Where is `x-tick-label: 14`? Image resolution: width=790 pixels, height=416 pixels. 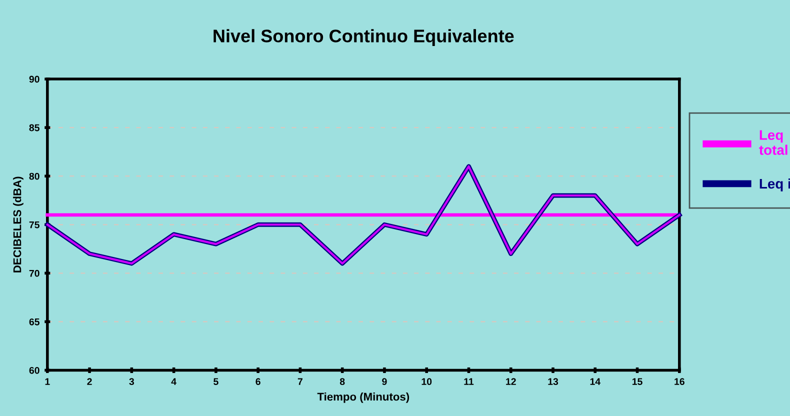
x-tick-label: 14 is located at coordinates (595, 381).